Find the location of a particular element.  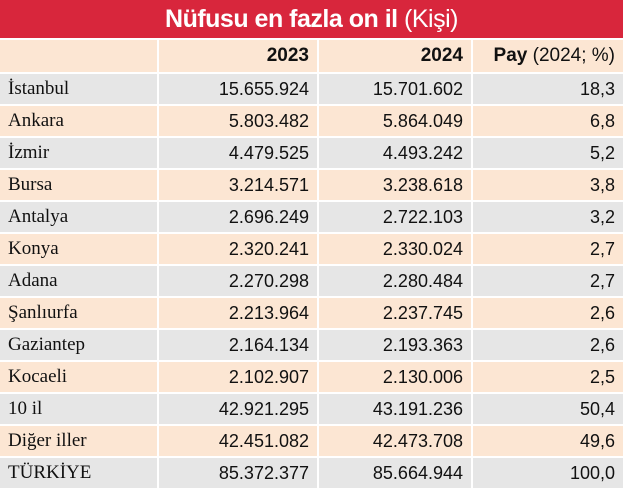

value-cell: 2.193.363 is located at coordinates (394, 344).